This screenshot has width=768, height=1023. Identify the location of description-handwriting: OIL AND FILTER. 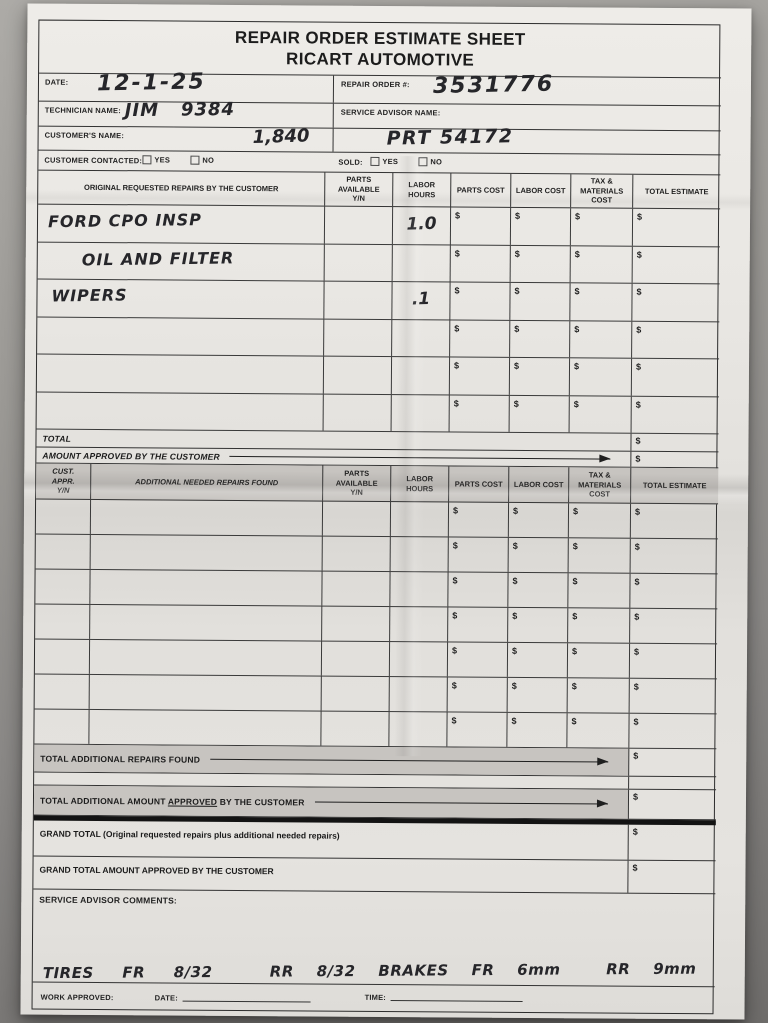
(158, 258).